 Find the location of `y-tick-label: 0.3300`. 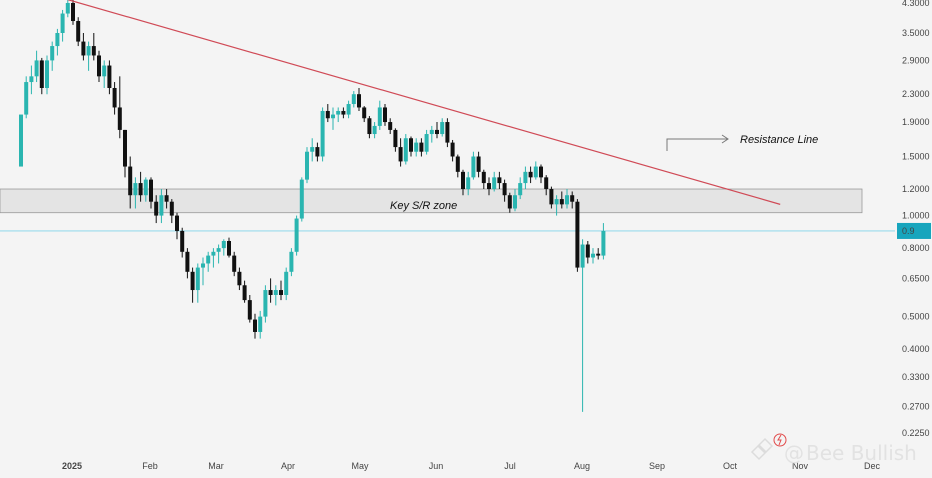

y-tick-label: 0.3300 is located at coordinates (916, 377).